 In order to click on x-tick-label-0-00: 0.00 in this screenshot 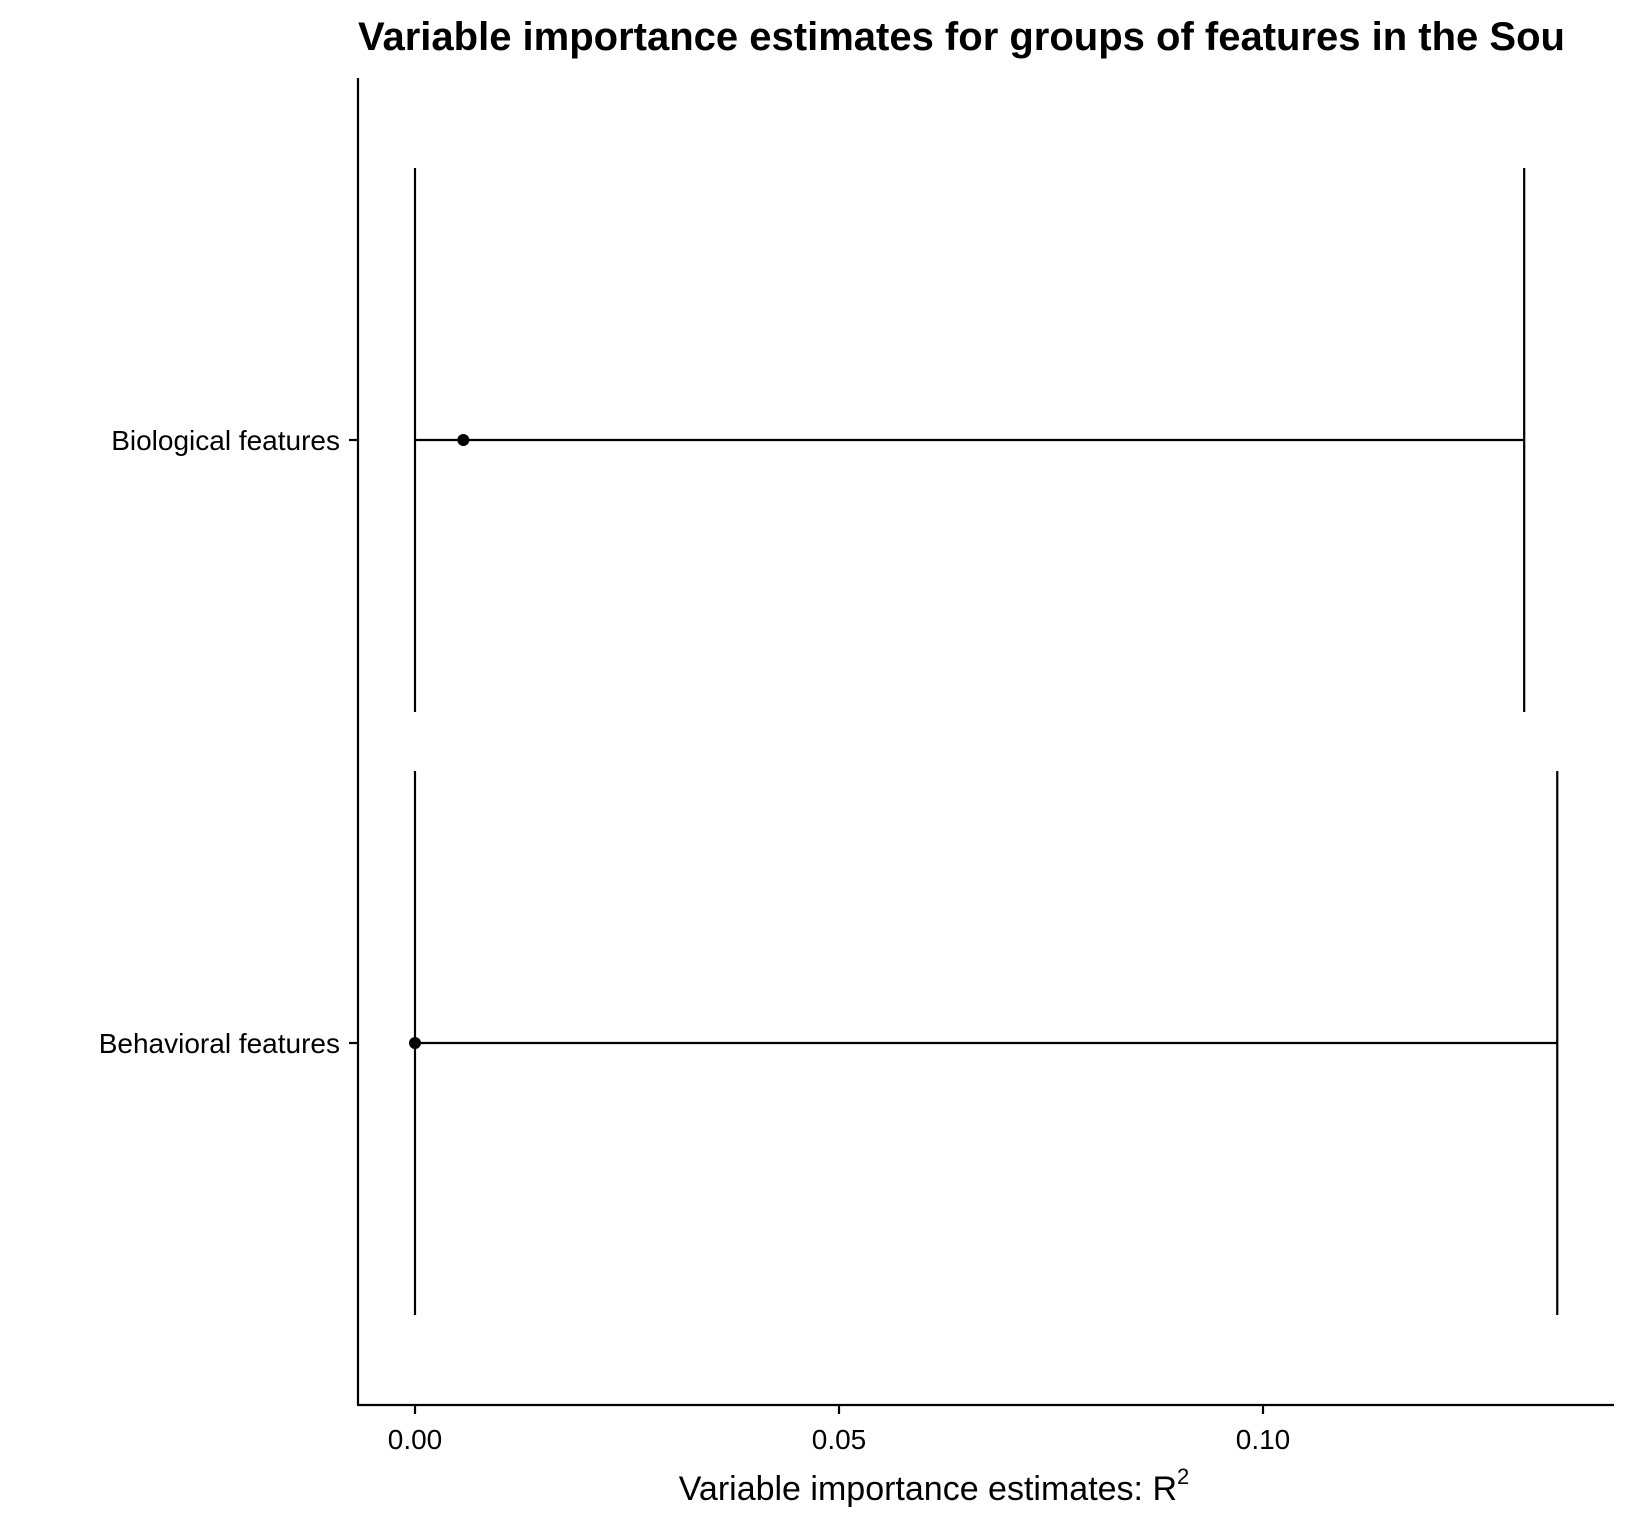, I will do `click(415, 1439)`.